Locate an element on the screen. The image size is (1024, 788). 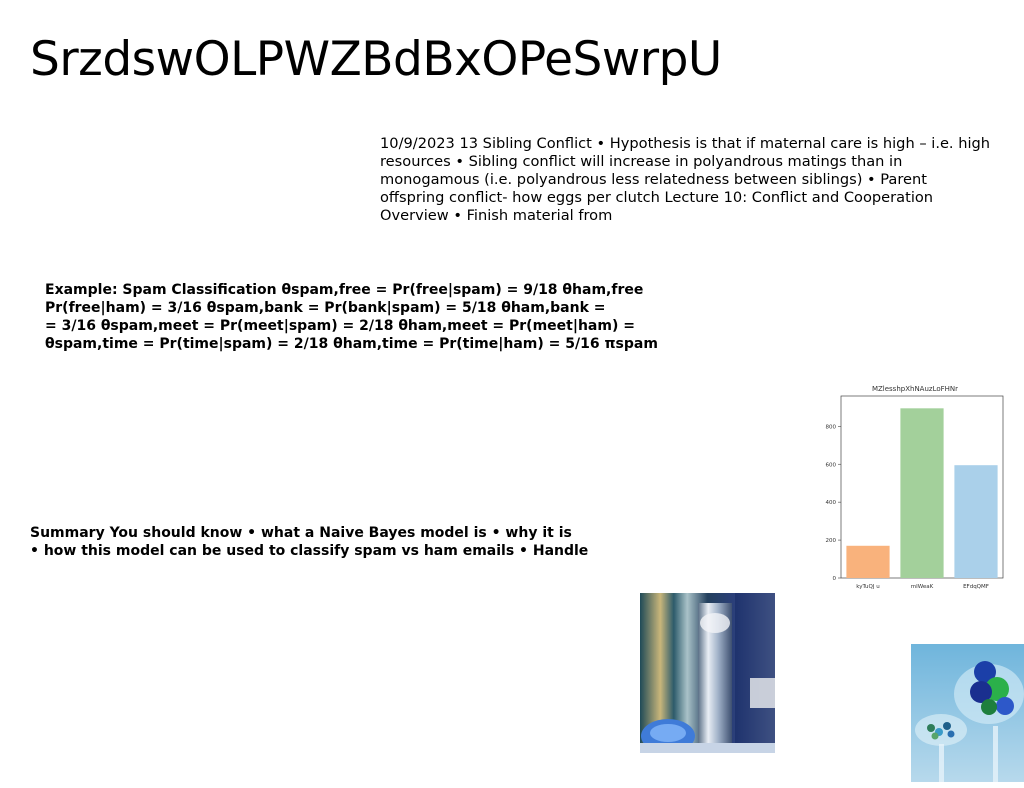
chart-title: MZlesshpXhNAuzLoFHNr is located at coordinates (915, 389).